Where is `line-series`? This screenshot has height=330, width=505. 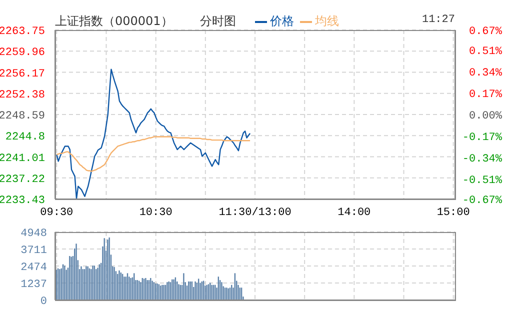 line-series is located at coordinates (153, 154).